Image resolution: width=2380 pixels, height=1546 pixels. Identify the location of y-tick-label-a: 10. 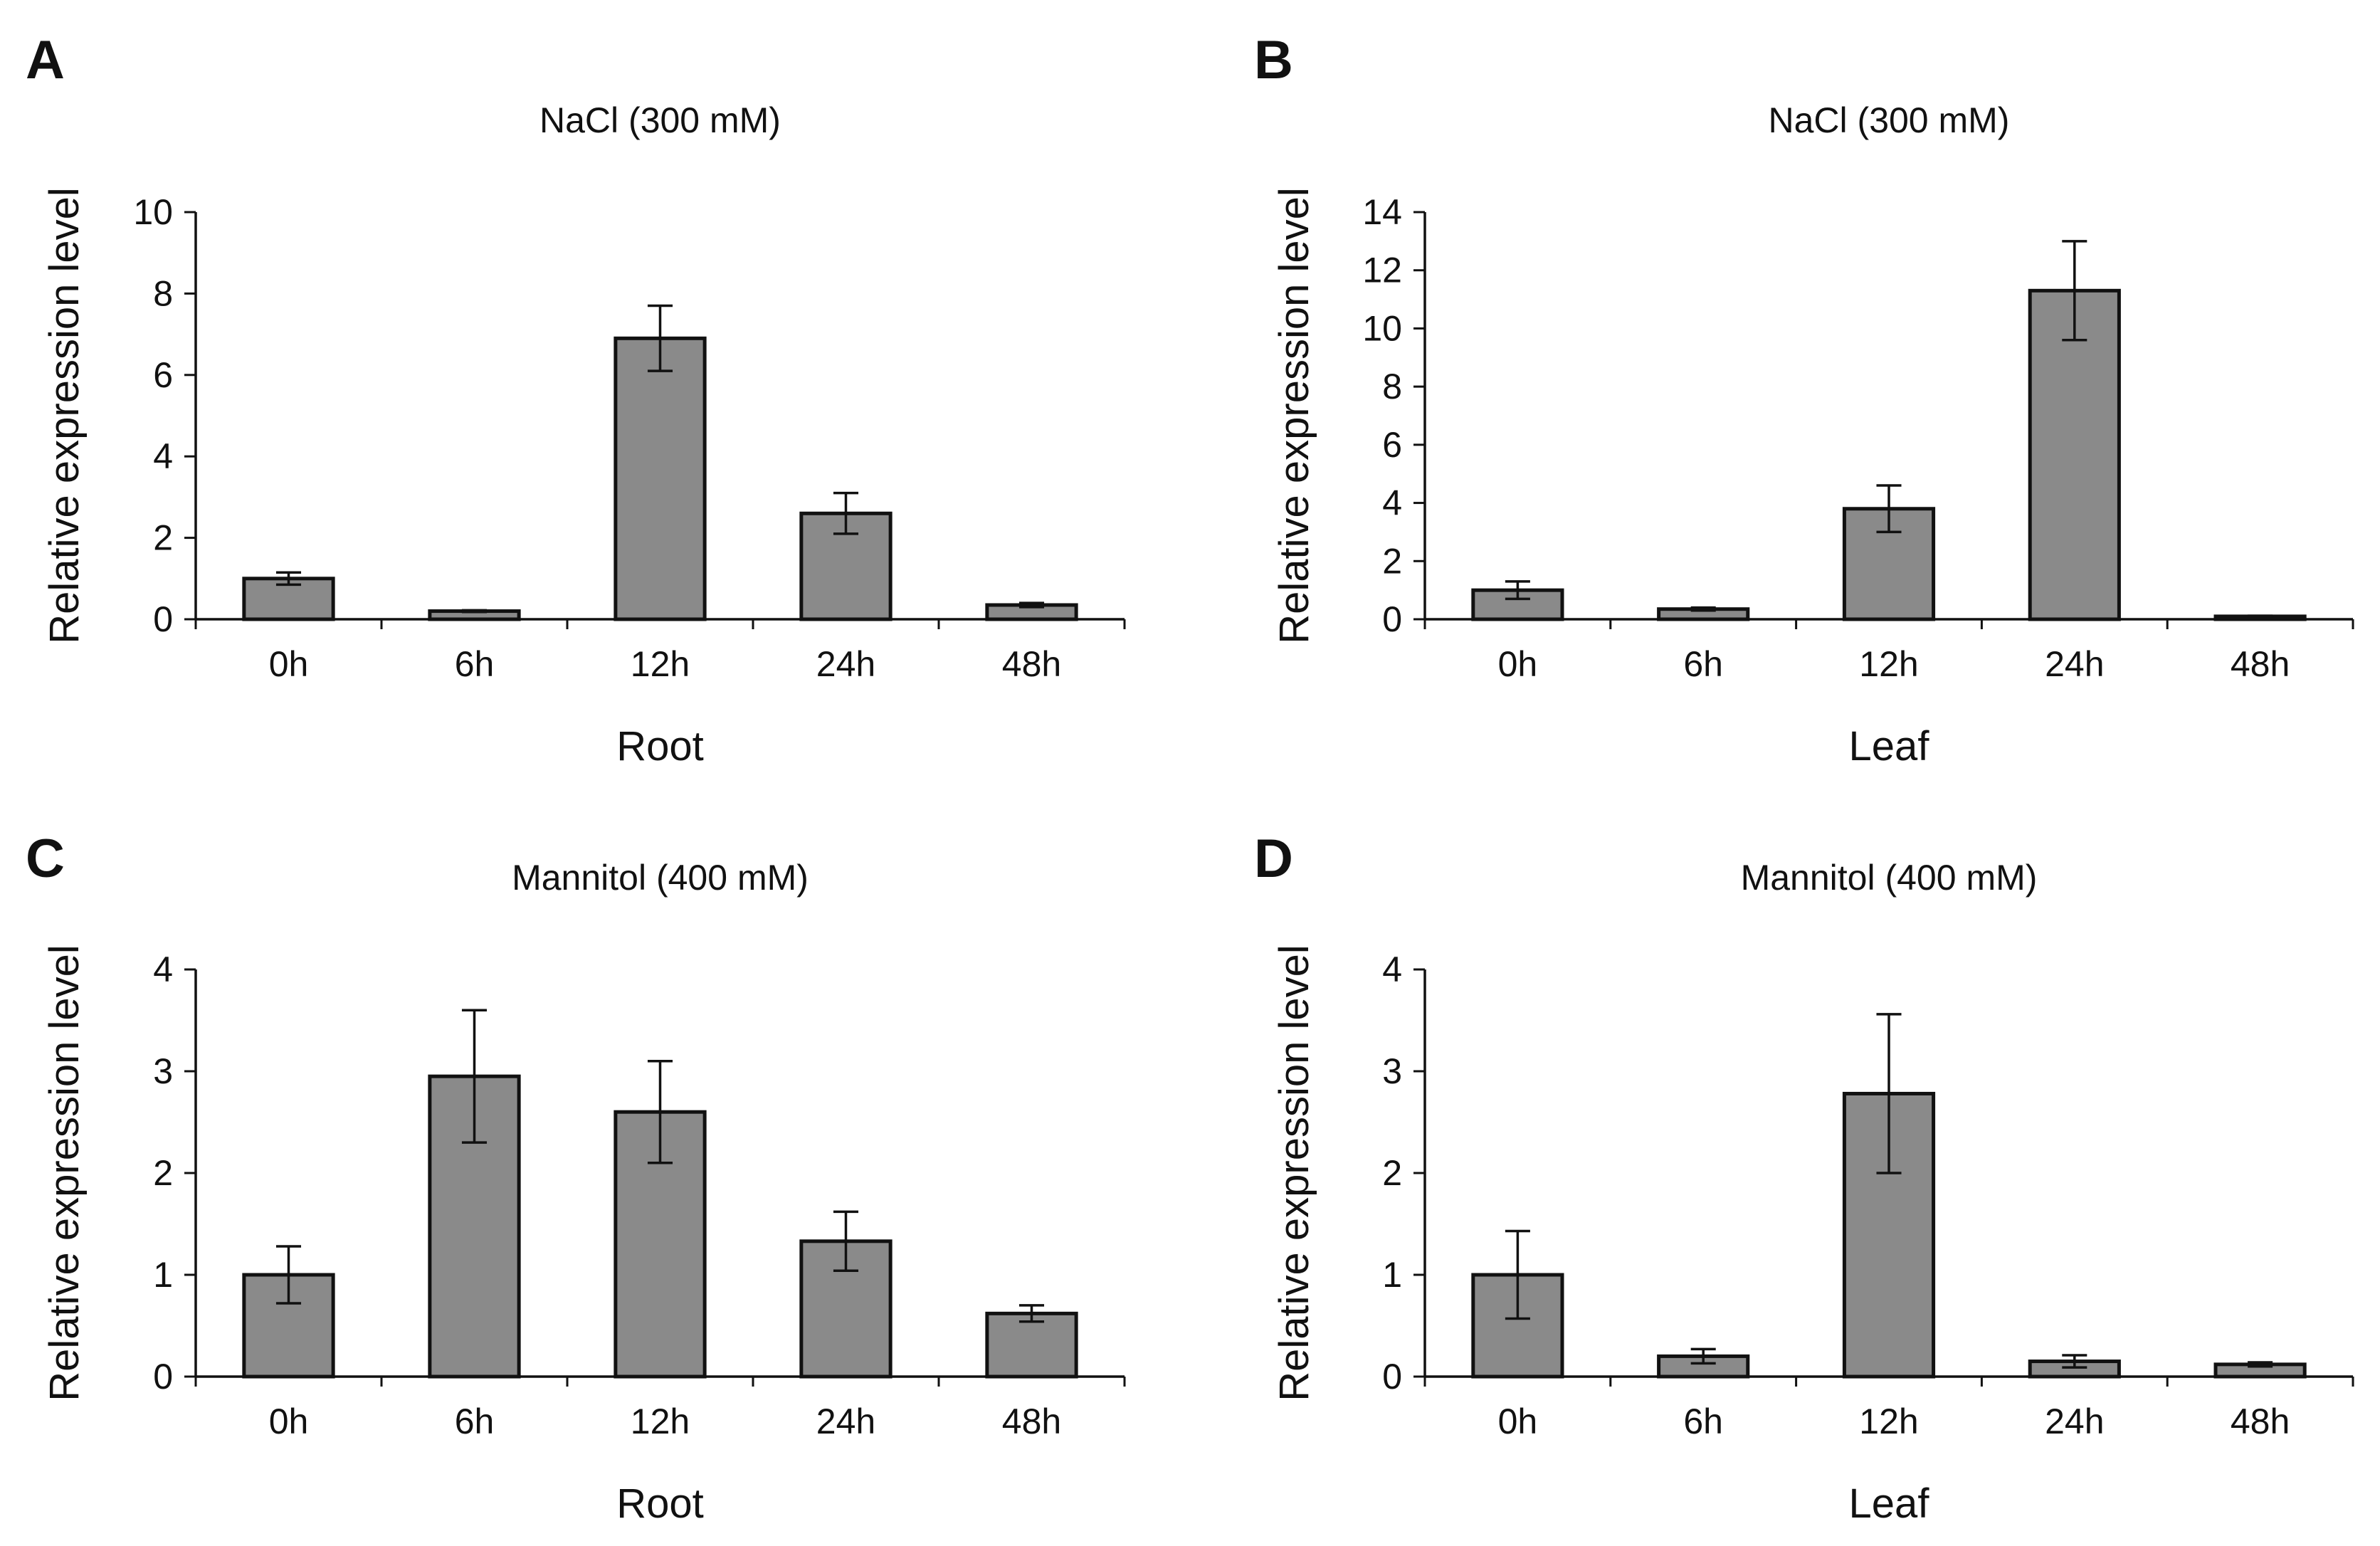
(153, 212).